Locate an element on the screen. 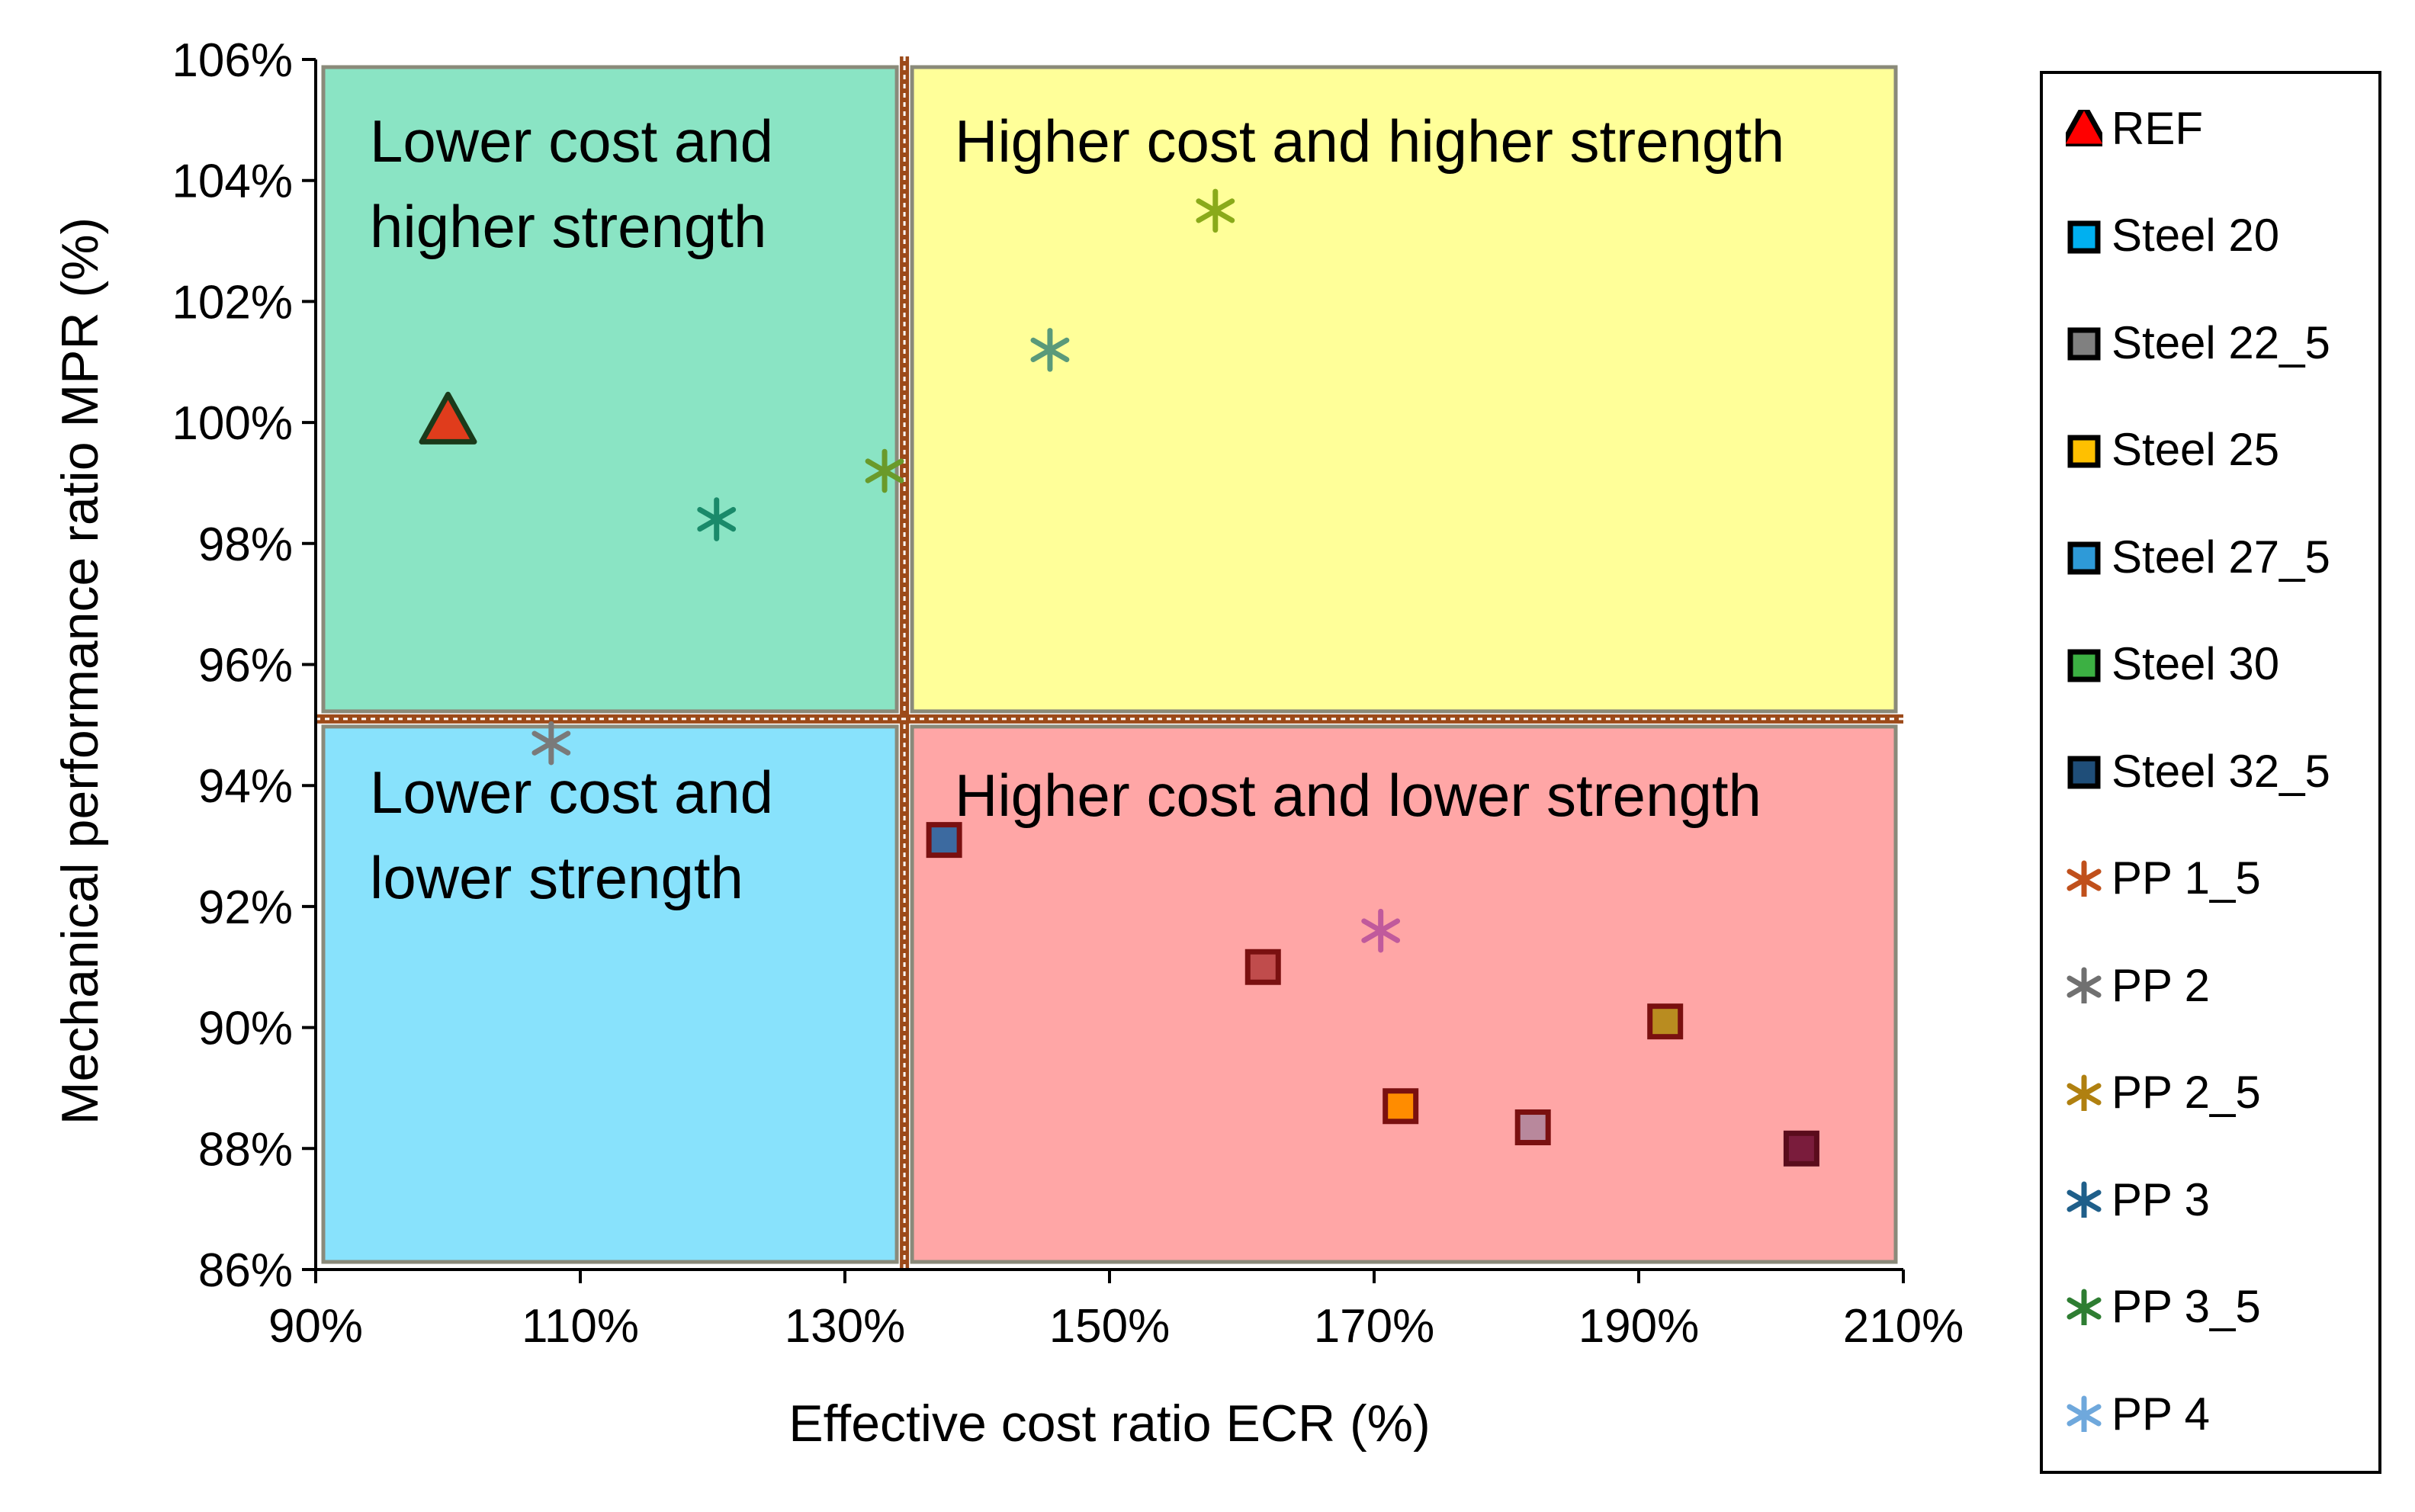 The height and width of the screenshot is (1512, 2415). legend-item-pp-1-5: PP 1_5 is located at coordinates (2163, 878).